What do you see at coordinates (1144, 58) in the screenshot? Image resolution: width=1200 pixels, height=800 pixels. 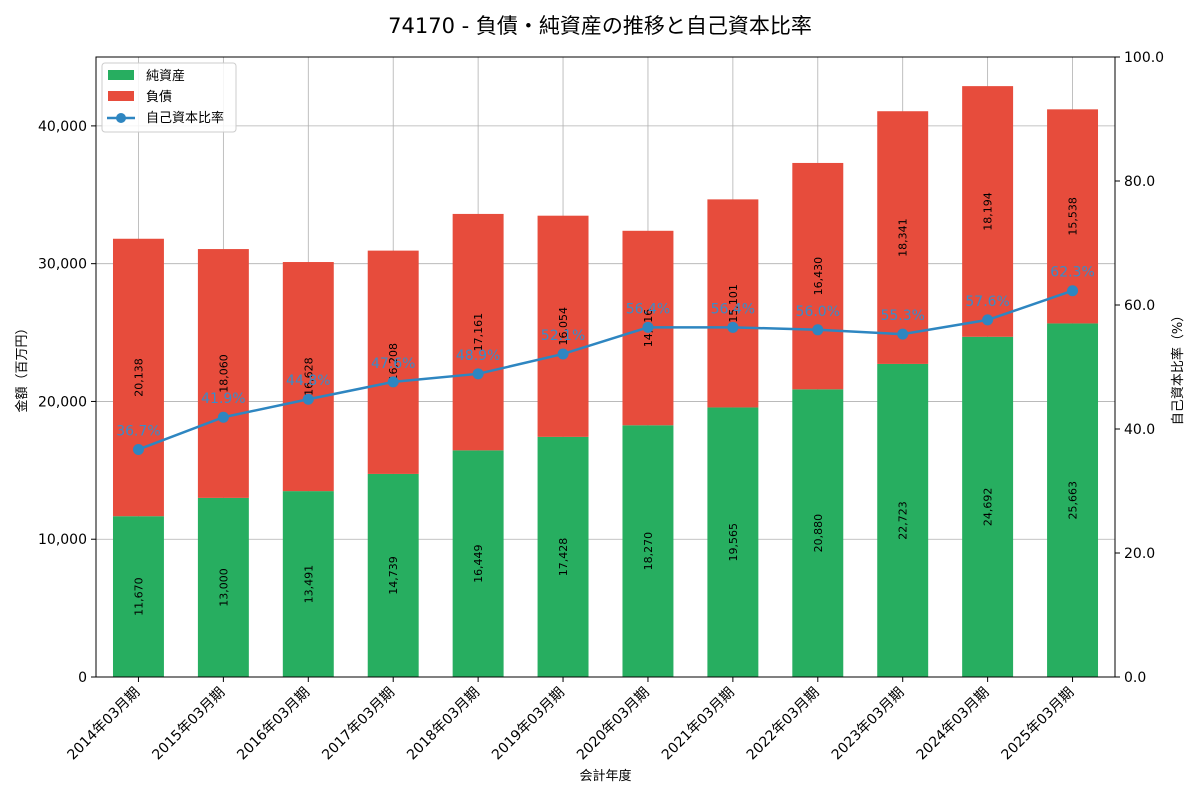 I see `y2-tick-label: 100.0` at bounding box center [1144, 58].